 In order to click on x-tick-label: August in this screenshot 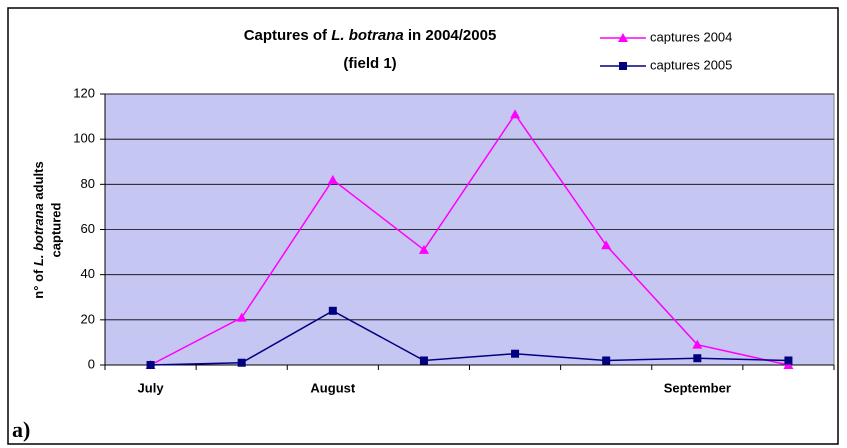, I will do `click(332, 387)`.